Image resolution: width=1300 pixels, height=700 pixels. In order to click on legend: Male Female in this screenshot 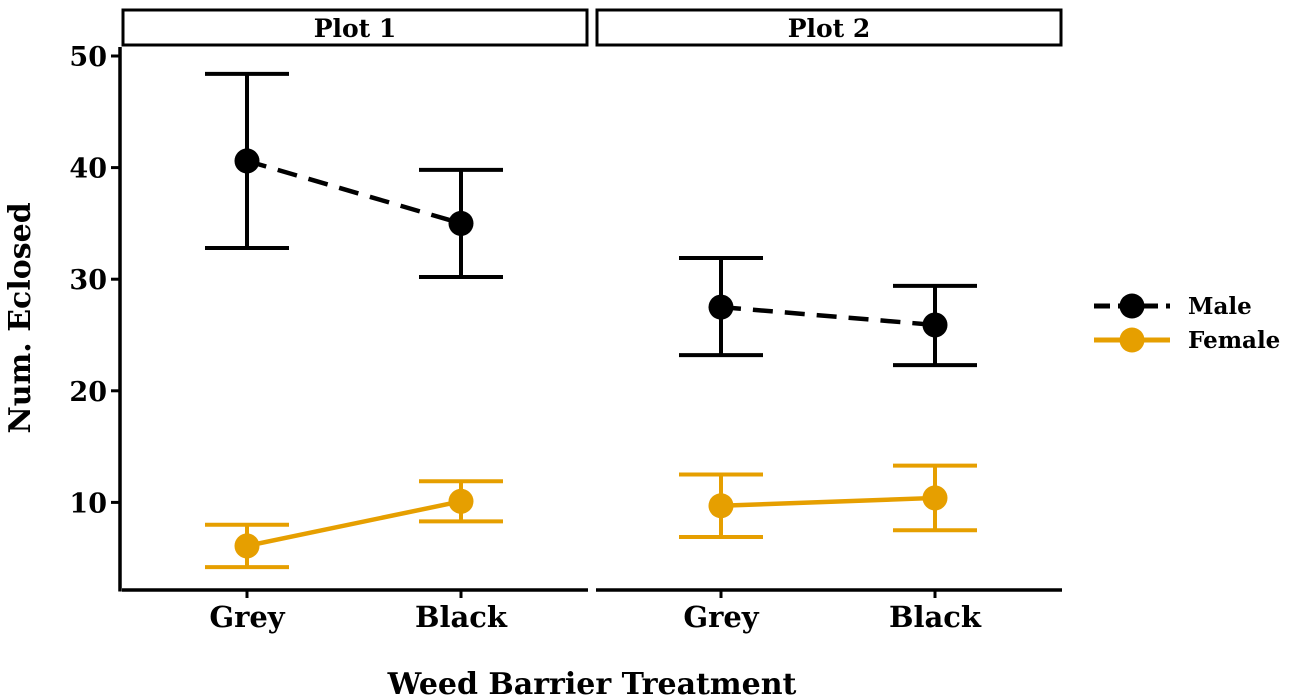, I will do `click(1187, 323)`.